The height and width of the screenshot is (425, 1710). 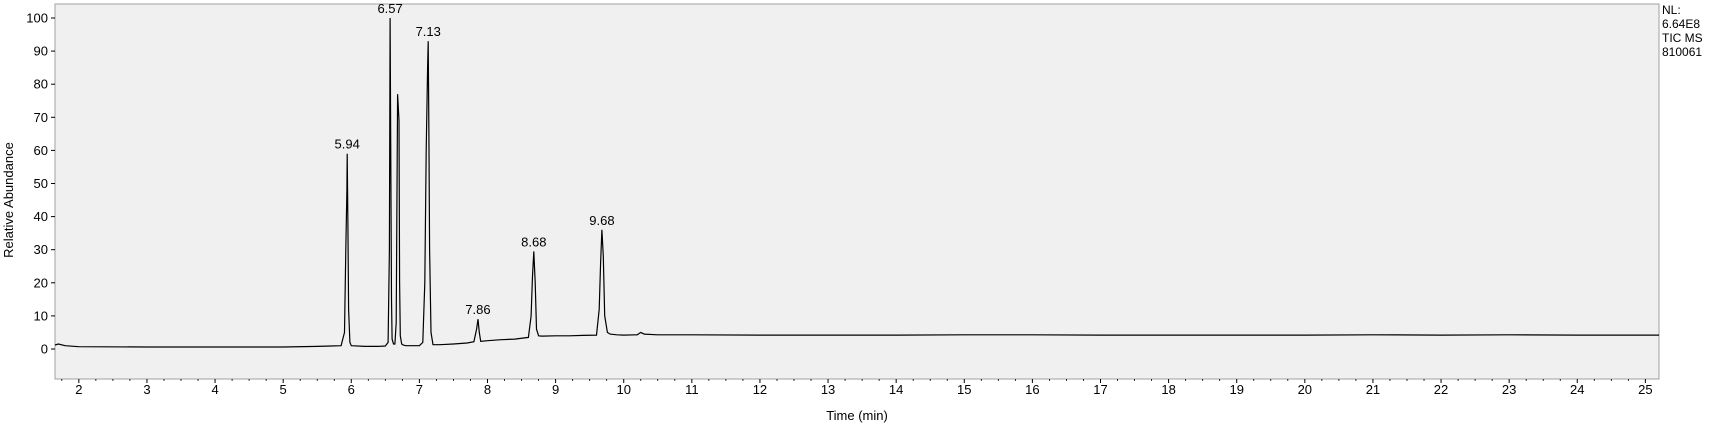 What do you see at coordinates (1682, 38) in the screenshot?
I see `trace-type: TIC MS` at bounding box center [1682, 38].